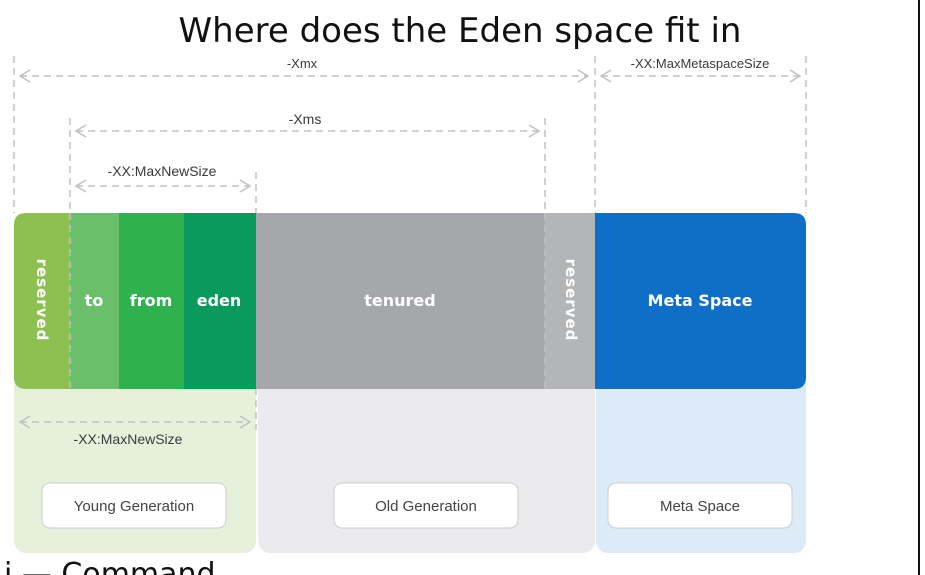  Describe the element at coordinates (460, 31) in the screenshot. I see `page-title: Where does the Eden space fit in` at that location.